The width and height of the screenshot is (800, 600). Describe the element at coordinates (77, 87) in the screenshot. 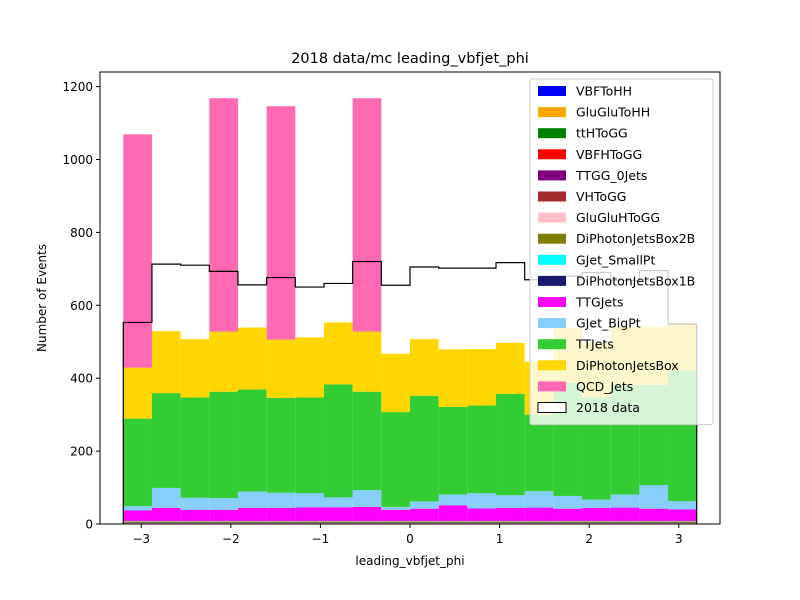

I see `y-tick-label: 1200` at that location.